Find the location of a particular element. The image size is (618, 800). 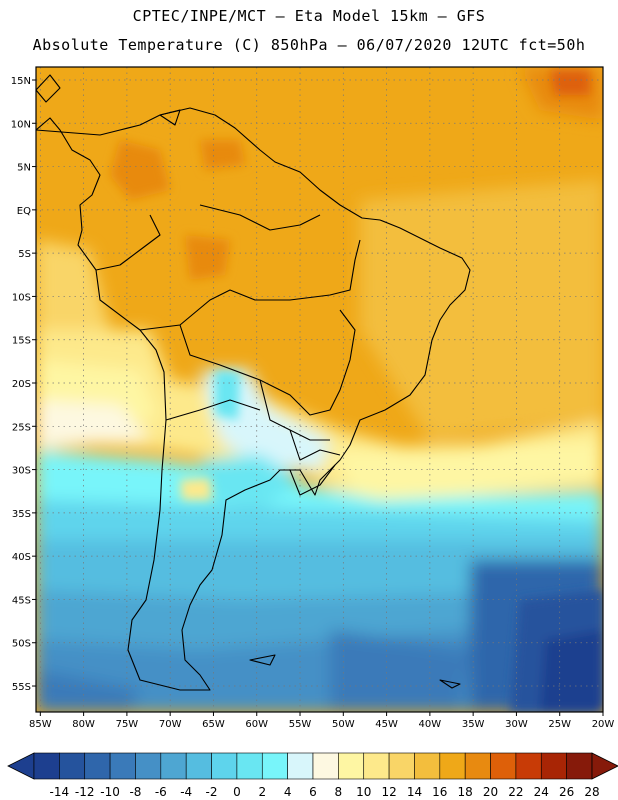

lon-label: 70W is located at coordinates (170, 724).